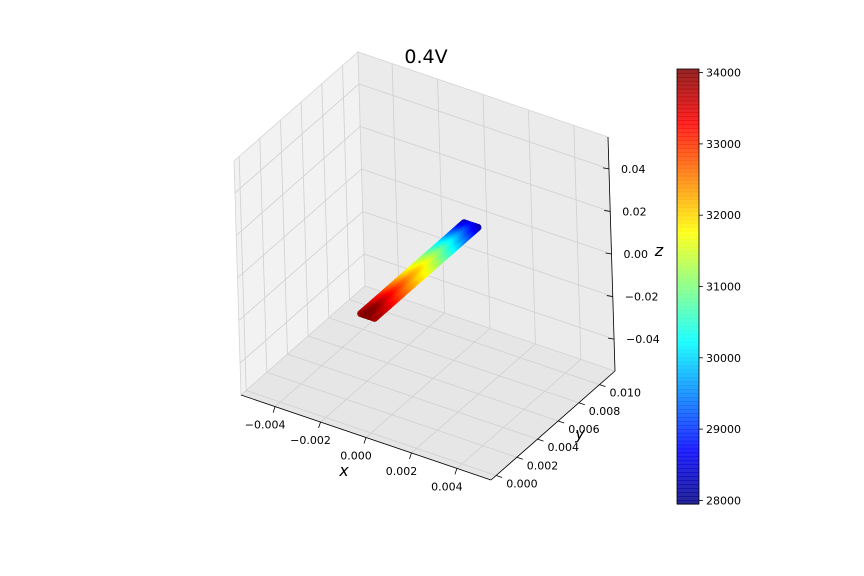 This screenshot has height=576, width=864. What do you see at coordinates (265, 425) in the screenshot?
I see `x-tick-label: −0.004` at bounding box center [265, 425].